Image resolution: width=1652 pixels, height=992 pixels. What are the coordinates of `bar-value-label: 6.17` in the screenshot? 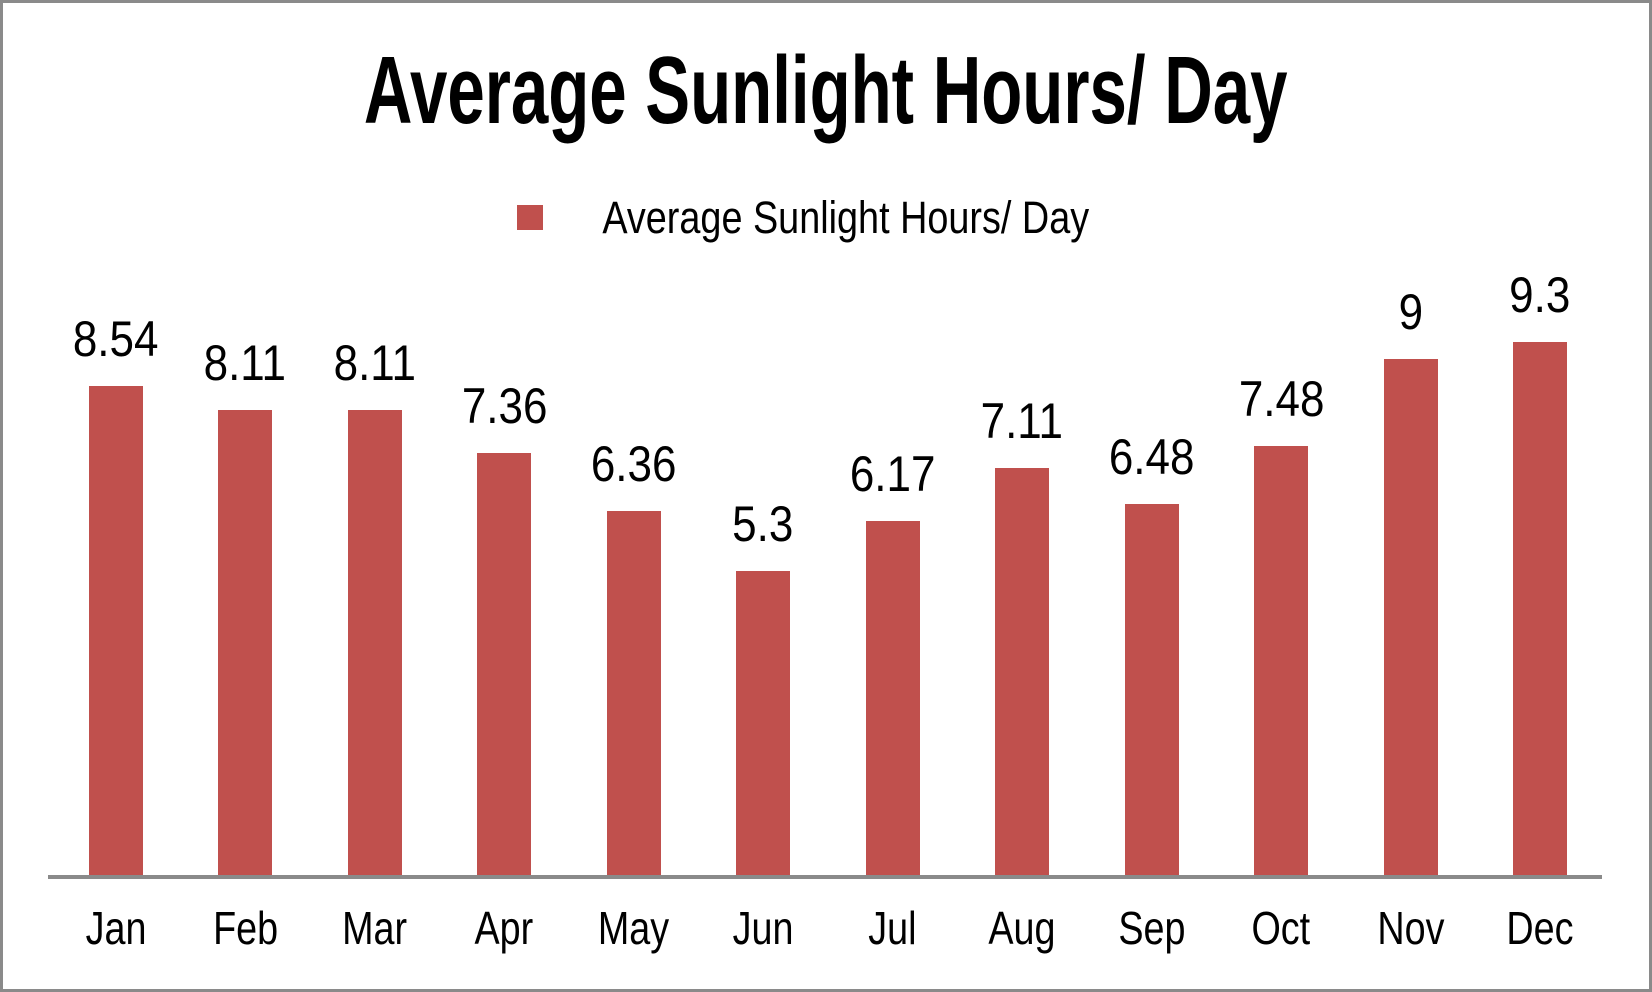 It's located at (892, 474).